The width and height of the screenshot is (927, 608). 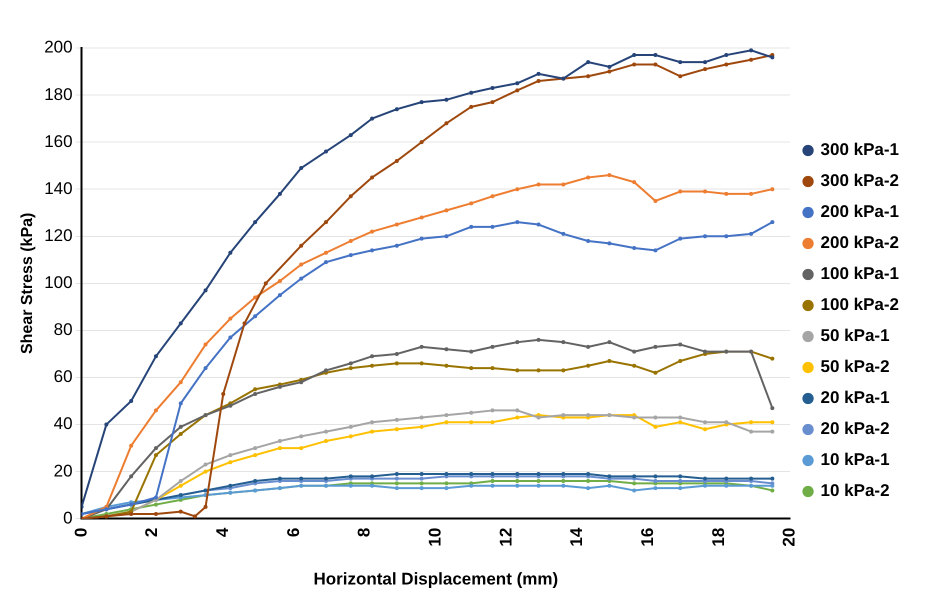 I want to click on y-tick-label: 80, so click(x=63, y=330).